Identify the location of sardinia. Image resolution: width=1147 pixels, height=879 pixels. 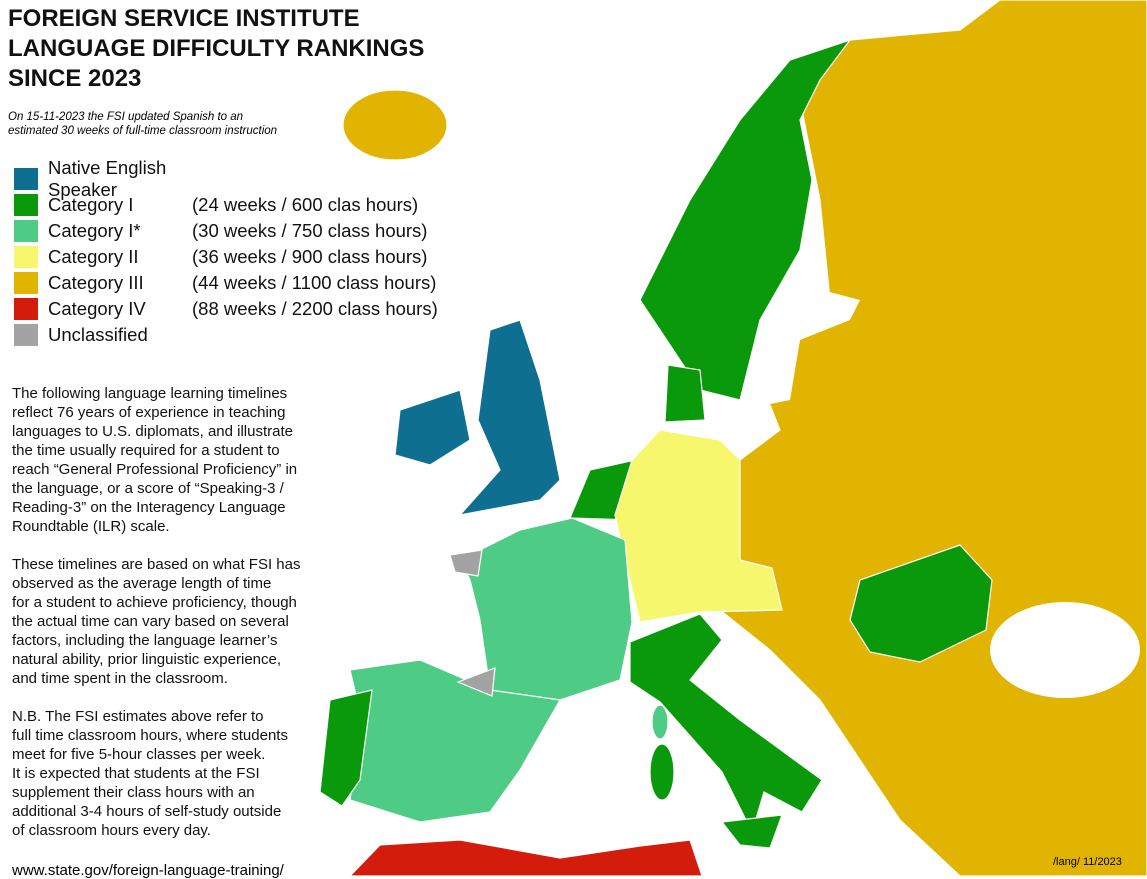
(662, 772).